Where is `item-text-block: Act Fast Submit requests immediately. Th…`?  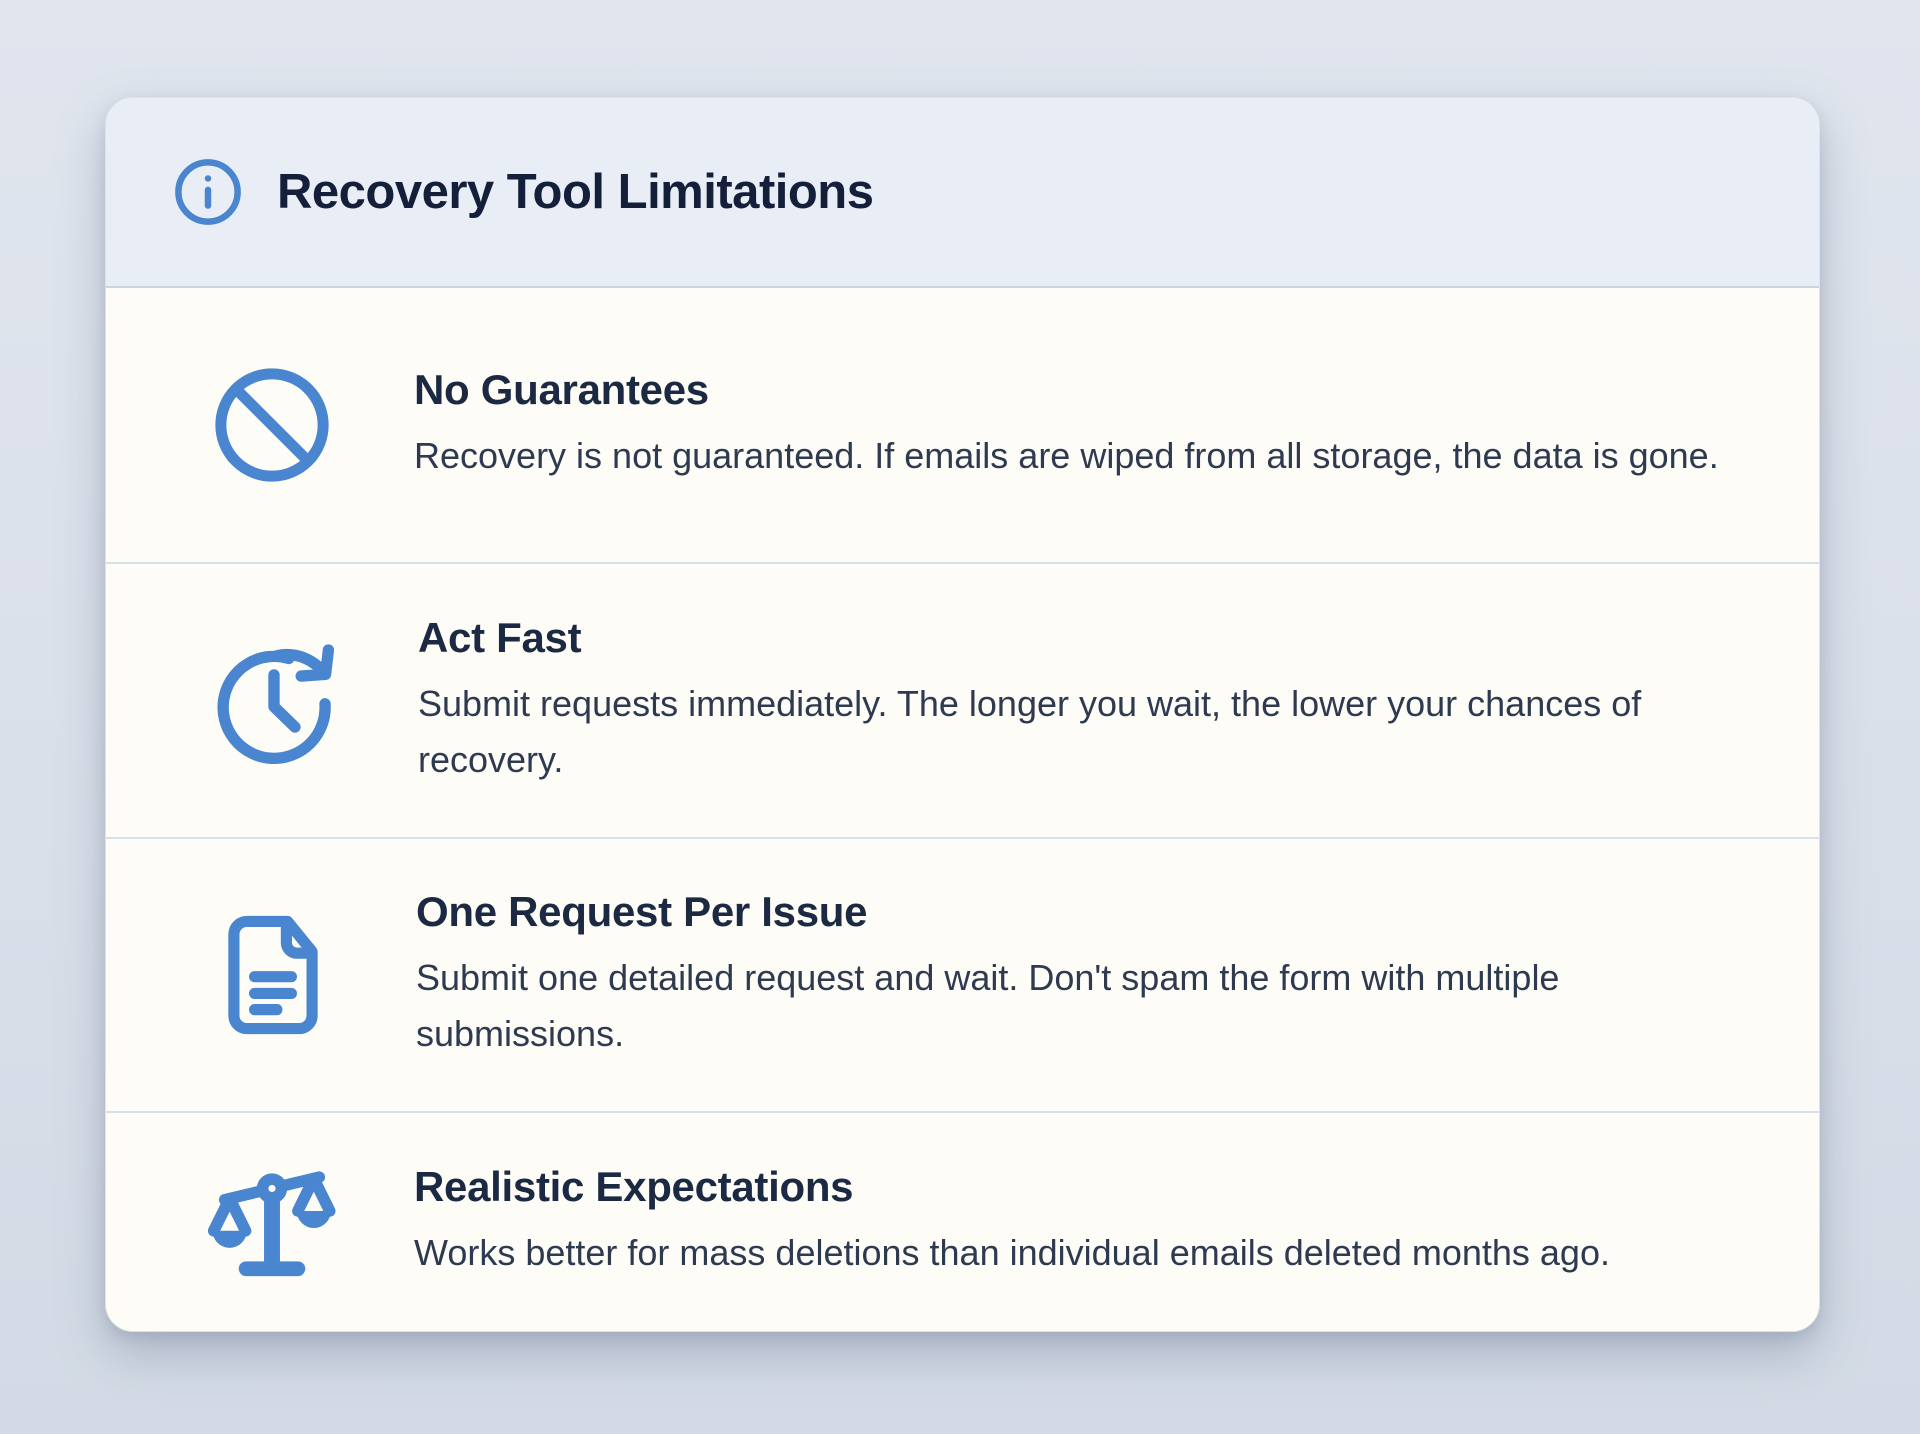 item-text-block: Act Fast Submit requests immediately. Th… is located at coordinates (1078, 701).